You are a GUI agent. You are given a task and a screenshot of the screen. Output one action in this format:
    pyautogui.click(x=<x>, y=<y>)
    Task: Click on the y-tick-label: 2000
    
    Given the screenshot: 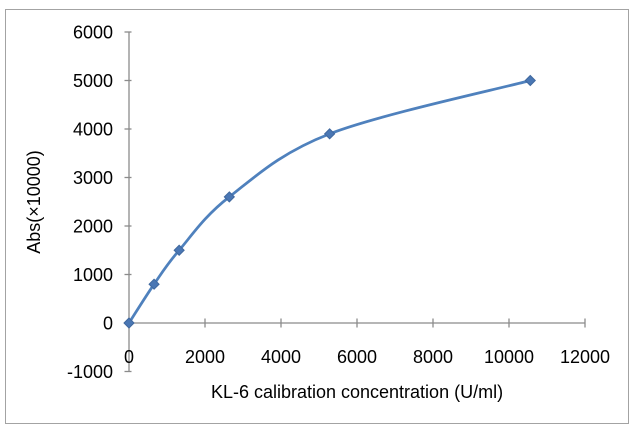 What is the action you would take?
    pyautogui.click(x=93, y=227)
    